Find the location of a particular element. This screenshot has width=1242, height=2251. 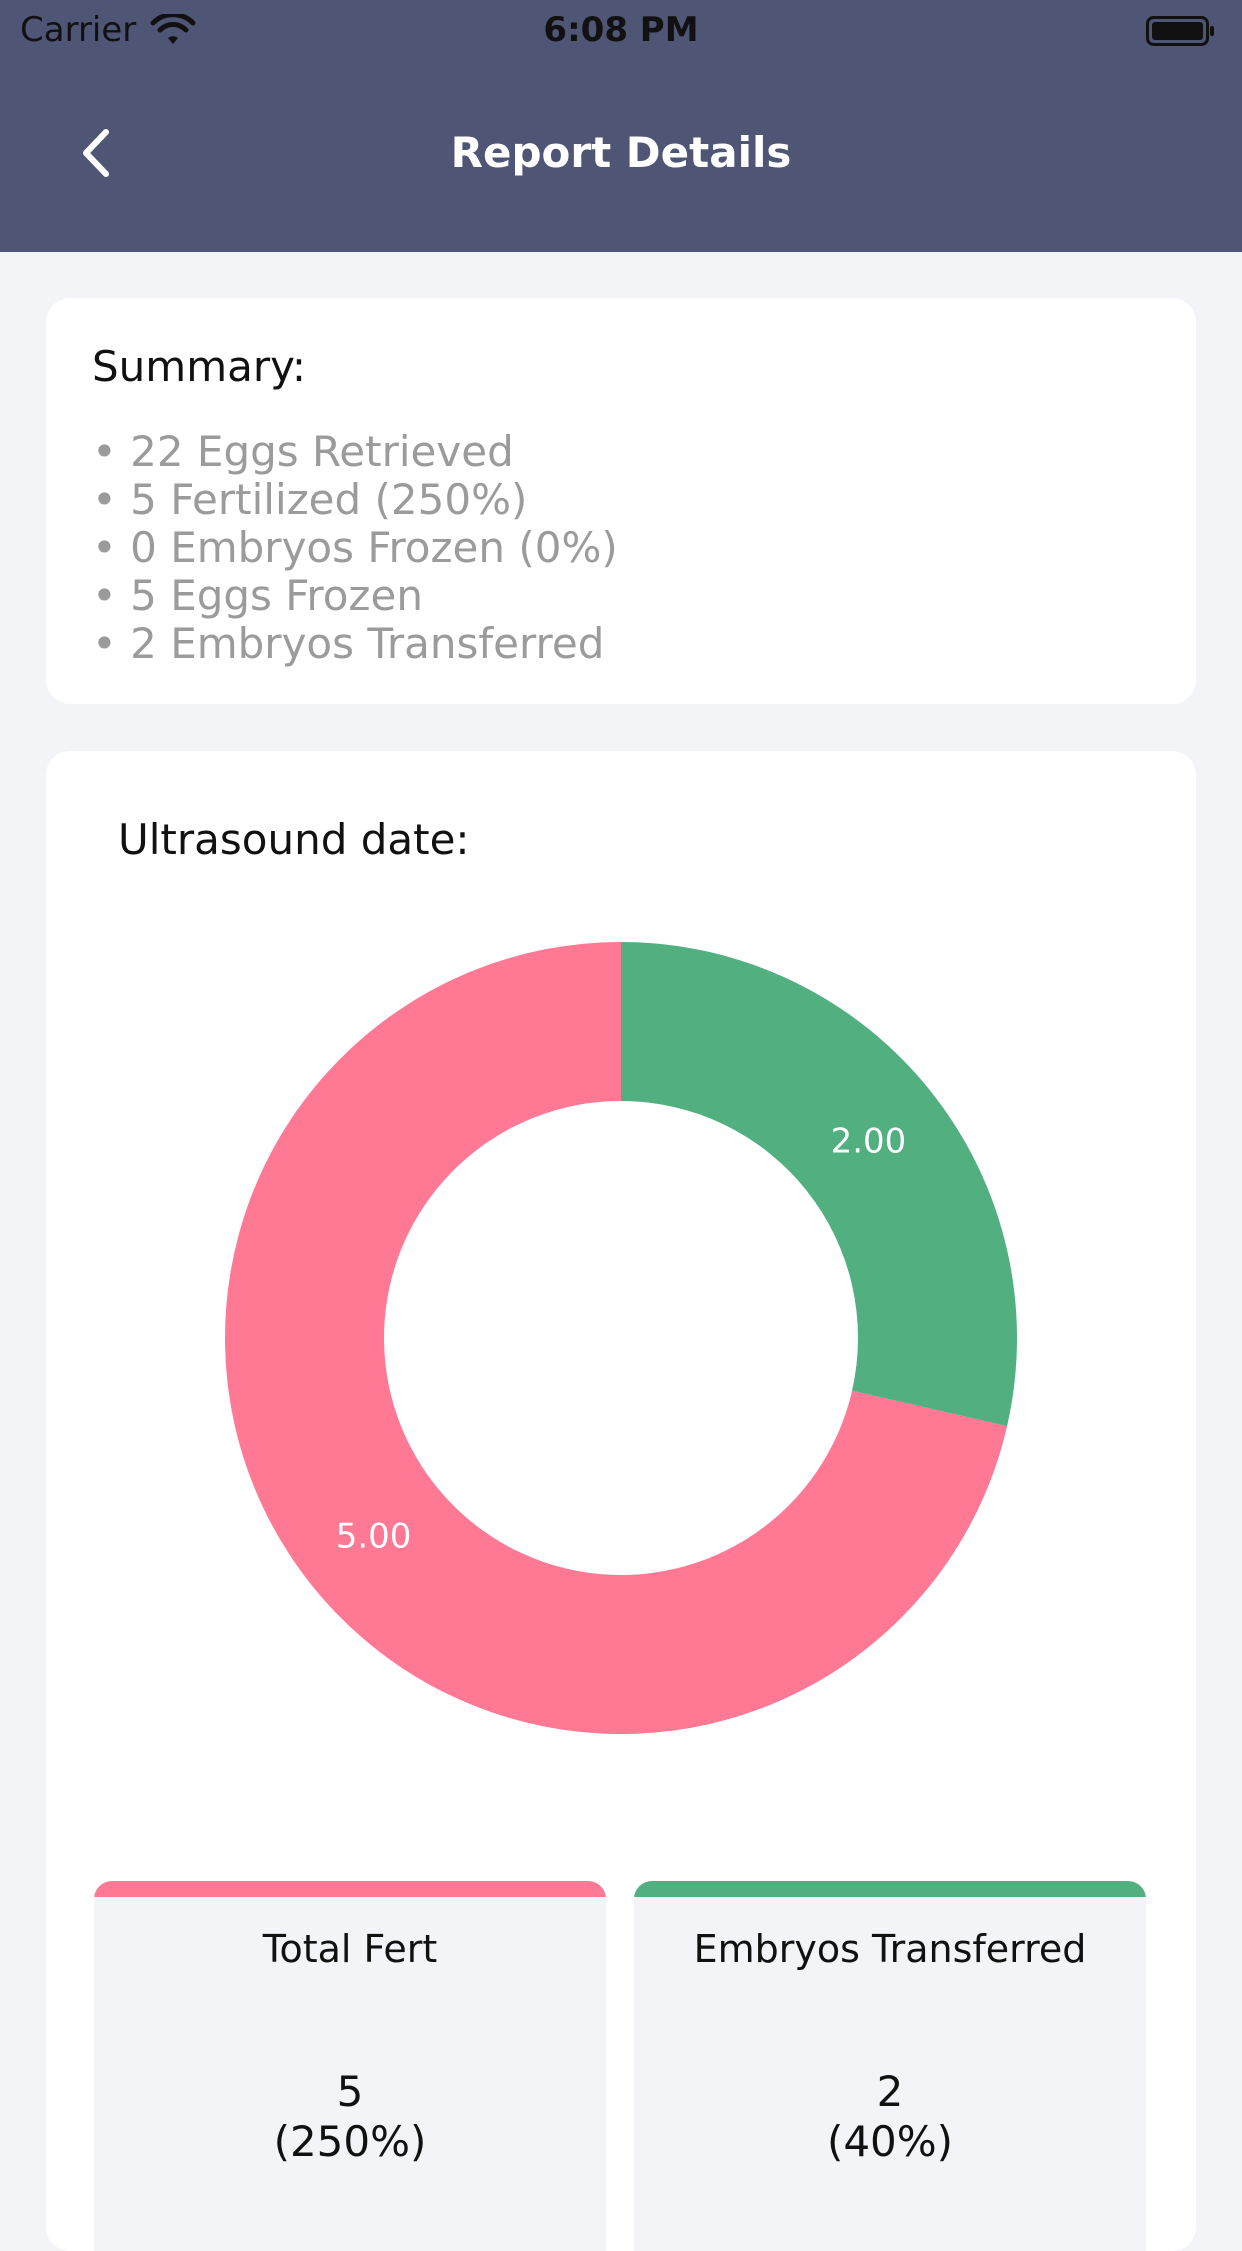

page-title: Report Details is located at coordinates (621, 152).